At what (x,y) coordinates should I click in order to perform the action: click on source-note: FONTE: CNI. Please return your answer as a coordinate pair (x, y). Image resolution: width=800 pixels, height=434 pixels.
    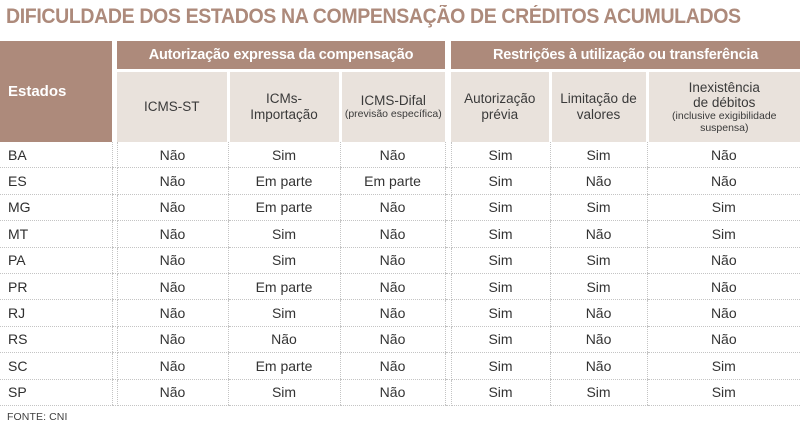
    Looking at the image, I should click on (37, 417).